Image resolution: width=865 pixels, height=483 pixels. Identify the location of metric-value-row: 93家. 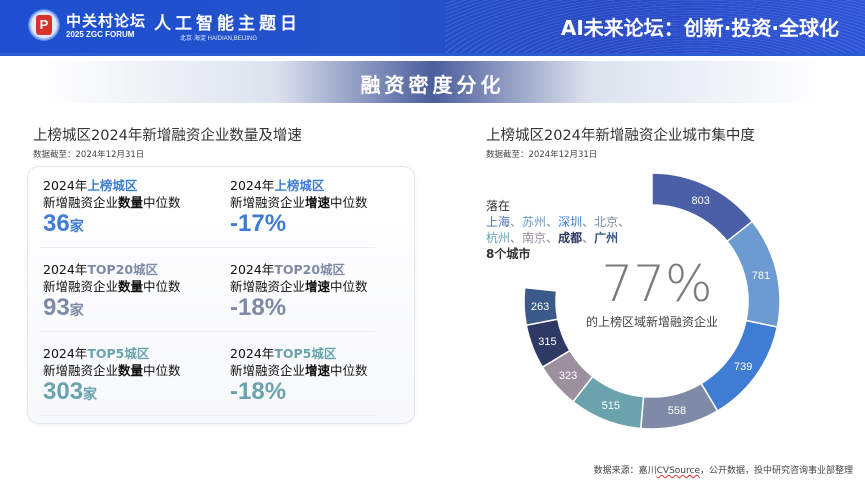
(133, 308).